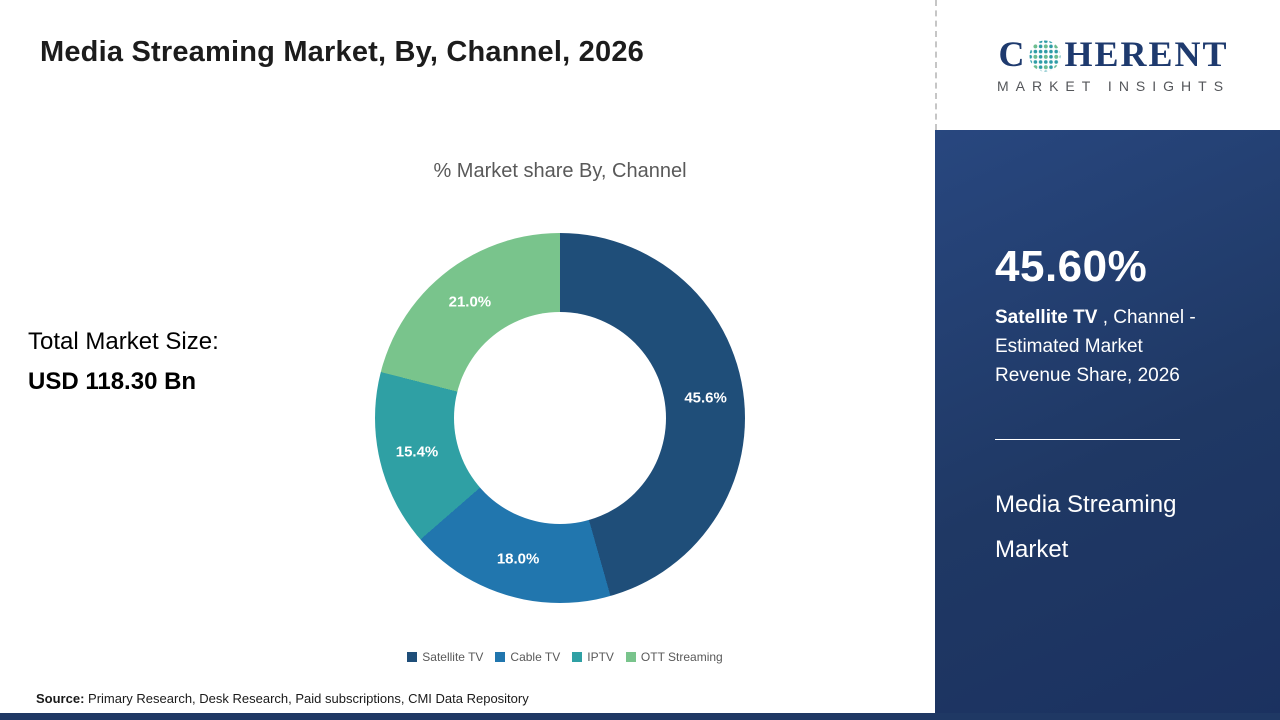 Image resolution: width=1280 pixels, height=720 pixels. What do you see at coordinates (1046, 317) in the screenshot?
I see `highlight-segment-name: Satellite TV` at bounding box center [1046, 317].